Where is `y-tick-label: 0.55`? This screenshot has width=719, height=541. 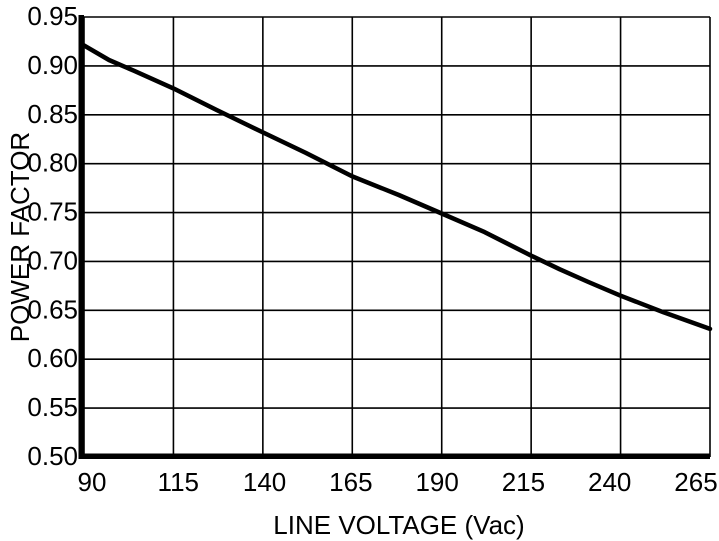
y-tick-label: 0.55 is located at coordinates (52, 407).